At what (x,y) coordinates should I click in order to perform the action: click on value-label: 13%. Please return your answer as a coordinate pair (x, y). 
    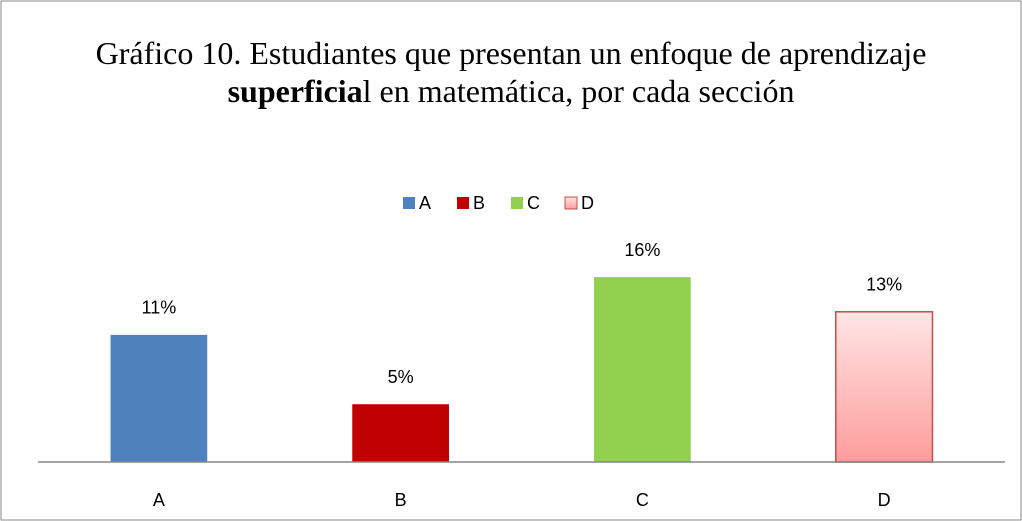
    Looking at the image, I should click on (884, 285).